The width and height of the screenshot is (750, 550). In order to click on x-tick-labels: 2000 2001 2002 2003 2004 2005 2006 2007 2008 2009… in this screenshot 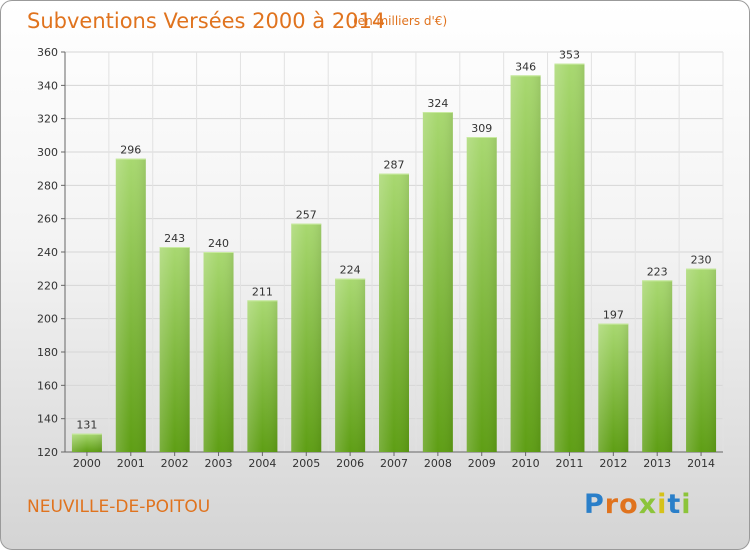, I will do `click(394, 463)`.